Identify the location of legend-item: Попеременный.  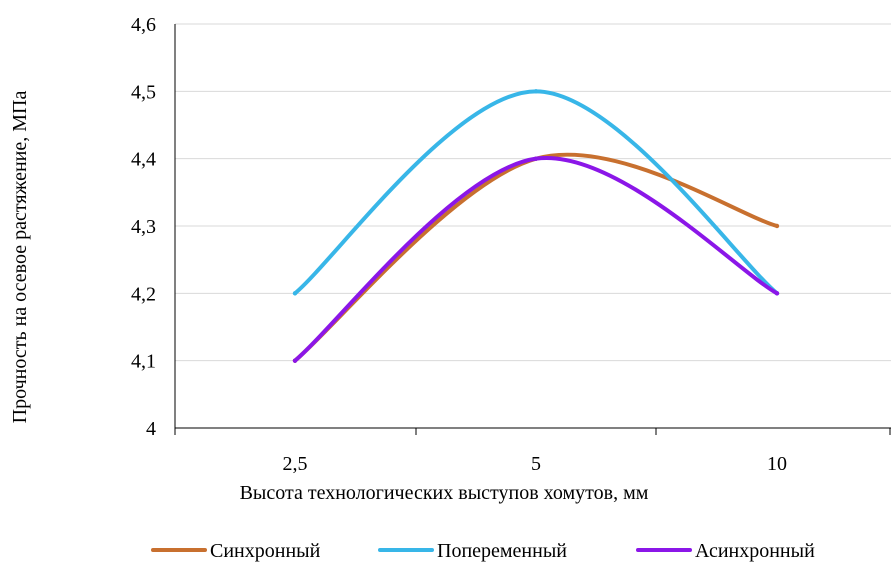
(472, 551).